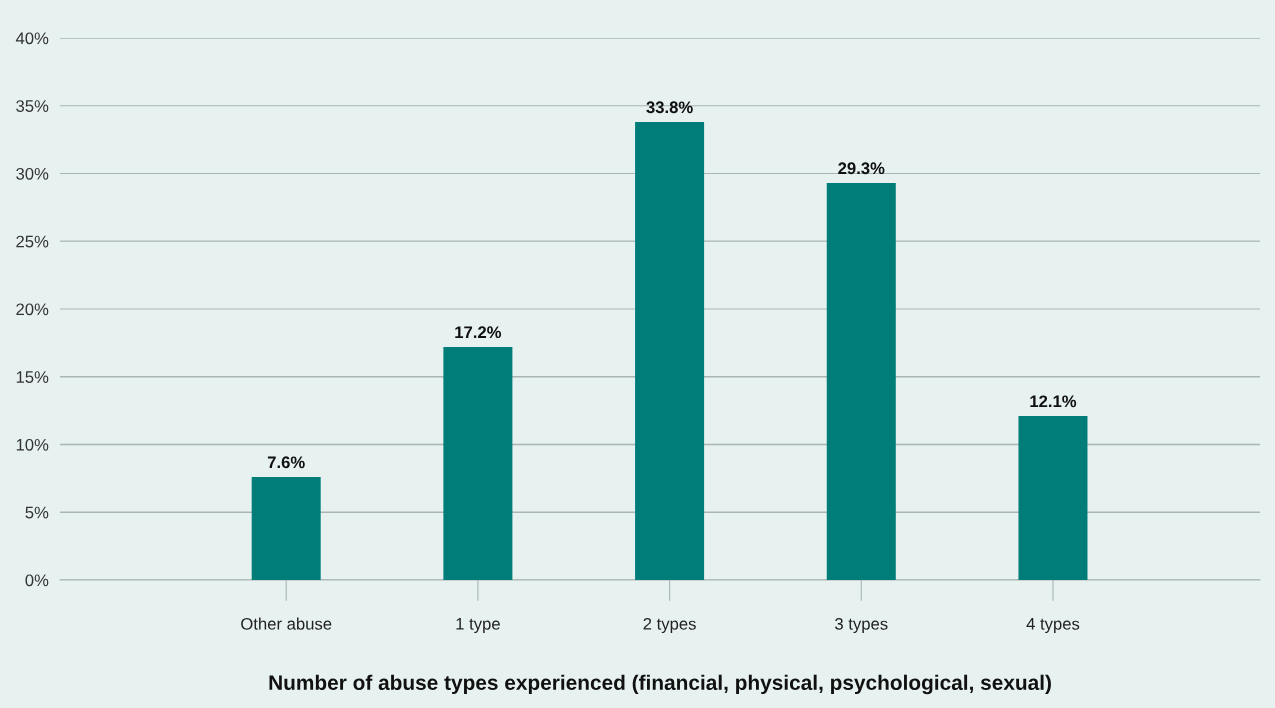 Image resolution: width=1275 pixels, height=708 pixels. I want to click on y-tick-label: 10%, so click(32, 444).